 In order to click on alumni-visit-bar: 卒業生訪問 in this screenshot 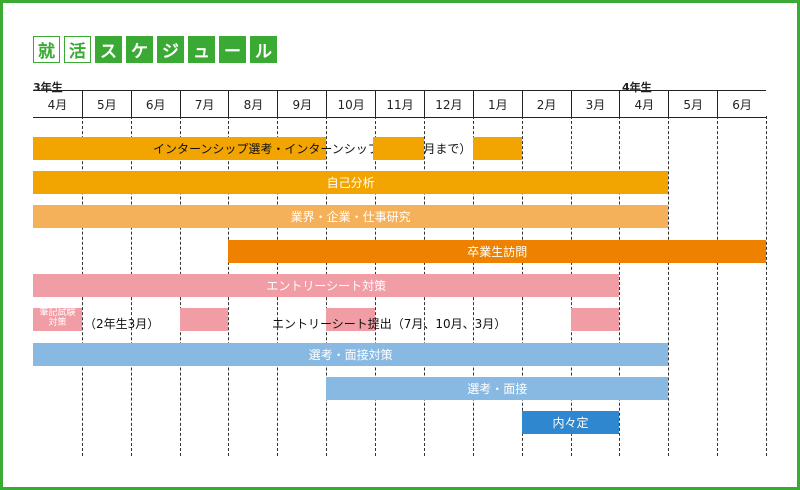, I will do `click(497, 251)`.